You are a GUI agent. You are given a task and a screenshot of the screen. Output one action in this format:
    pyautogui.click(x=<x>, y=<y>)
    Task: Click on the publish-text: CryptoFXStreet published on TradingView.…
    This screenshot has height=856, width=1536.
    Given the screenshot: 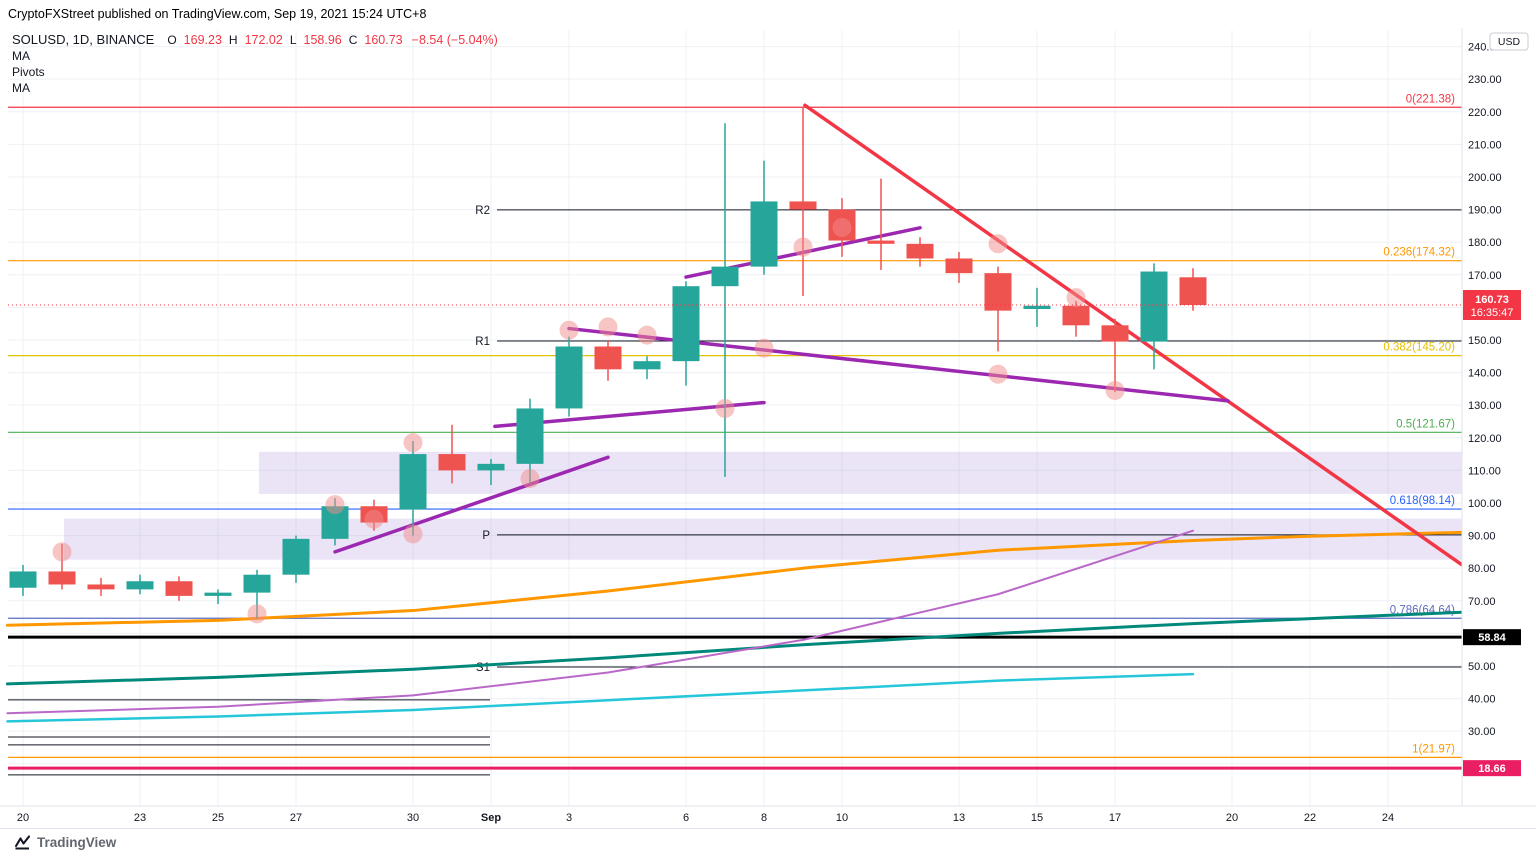 What is the action you would take?
    pyautogui.click(x=217, y=14)
    